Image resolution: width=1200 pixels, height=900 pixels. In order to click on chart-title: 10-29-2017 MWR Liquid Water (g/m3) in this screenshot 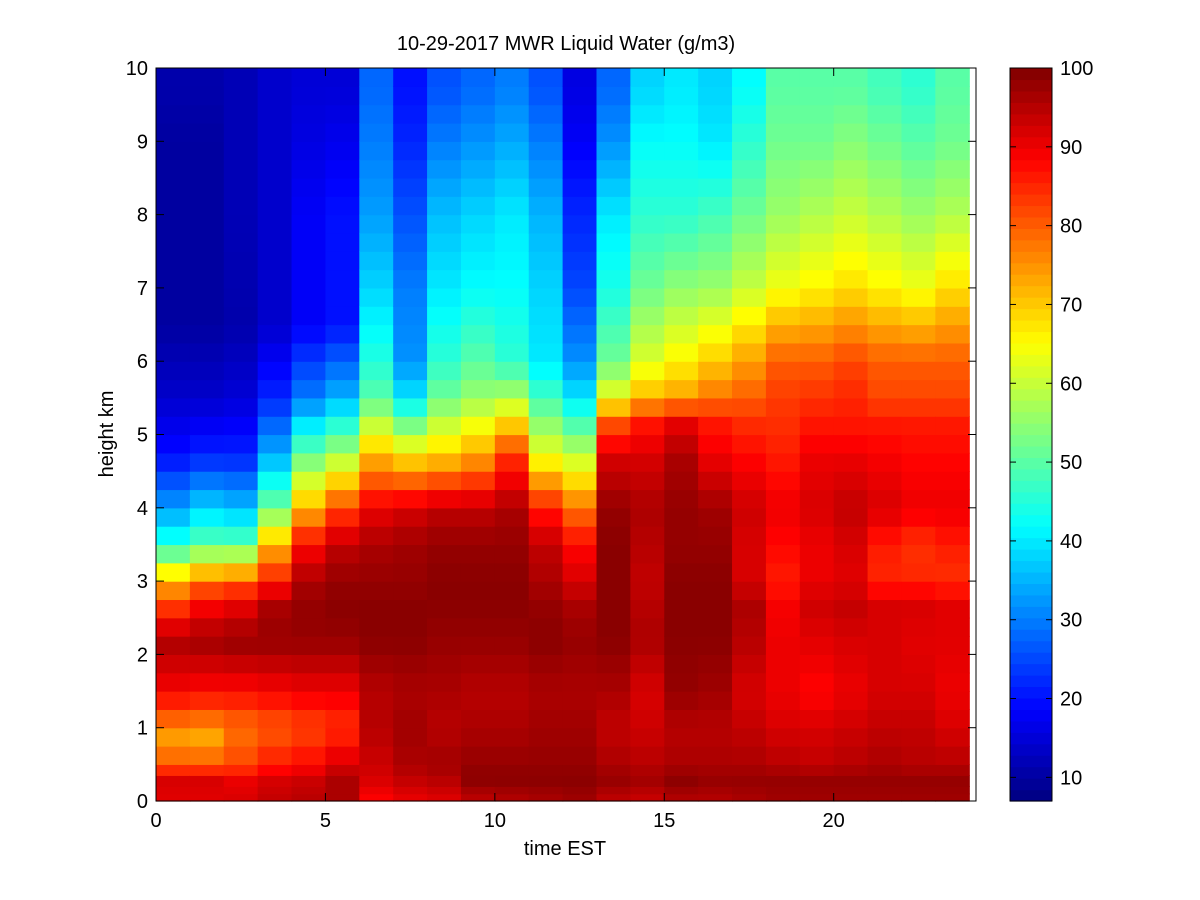, I will do `click(566, 44)`.